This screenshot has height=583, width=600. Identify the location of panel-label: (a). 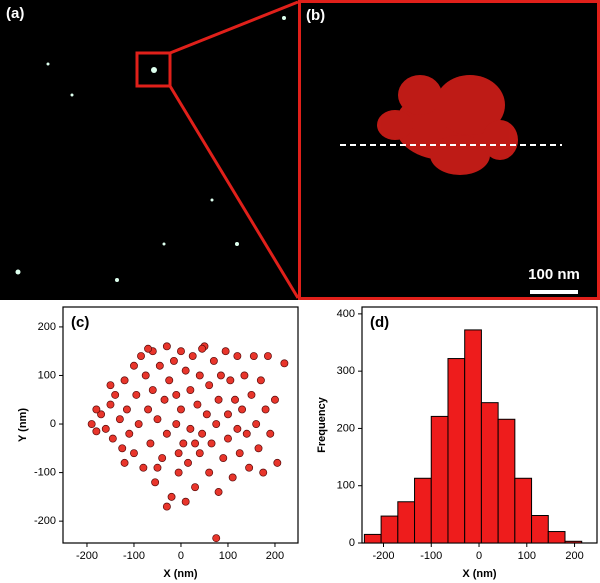
(15, 13).